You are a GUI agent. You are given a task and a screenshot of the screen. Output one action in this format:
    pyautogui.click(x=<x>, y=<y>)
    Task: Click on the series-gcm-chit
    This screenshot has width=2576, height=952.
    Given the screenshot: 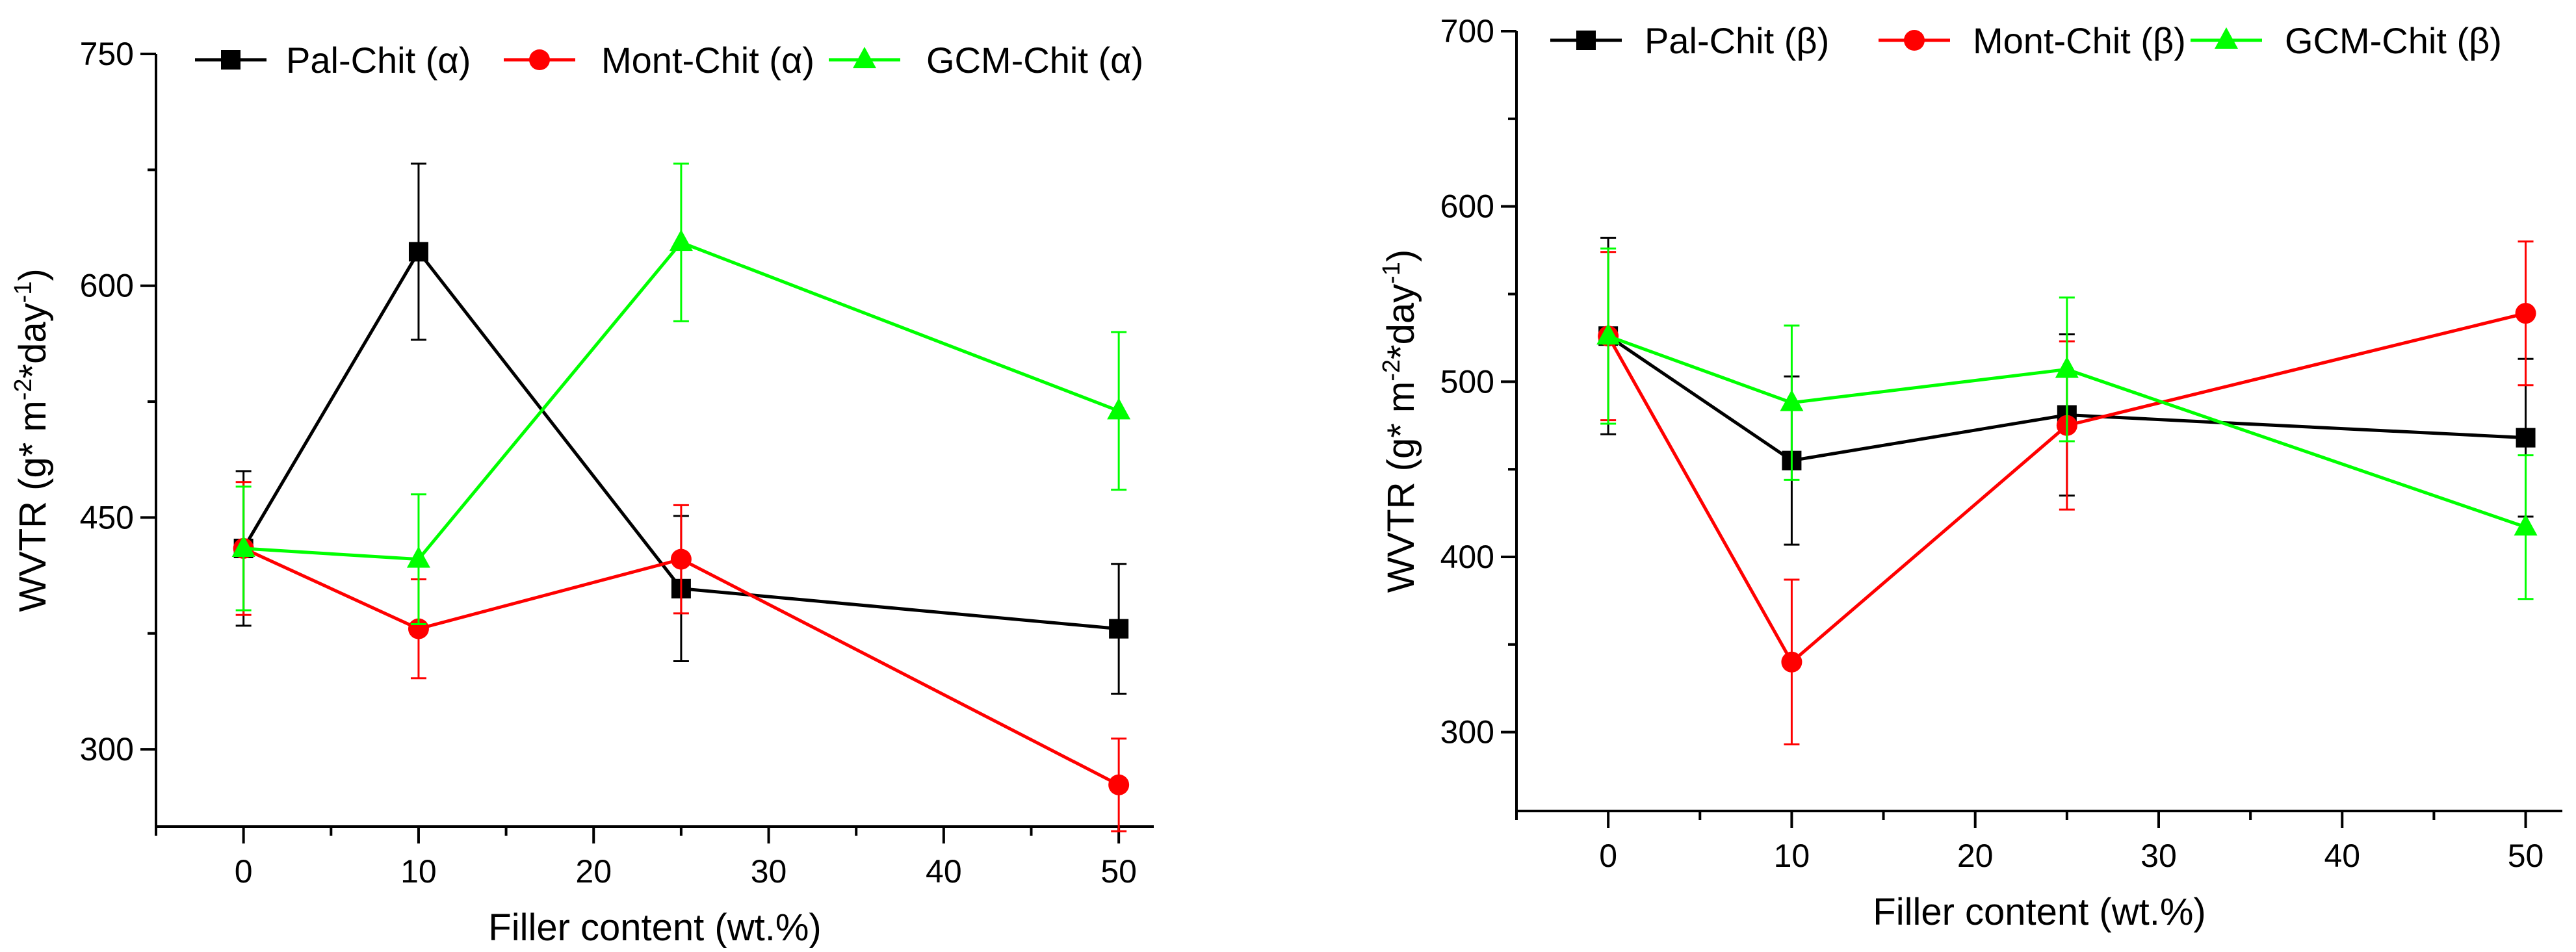 What is the action you would take?
    pyautogui.click(x=2067, y=423)
    